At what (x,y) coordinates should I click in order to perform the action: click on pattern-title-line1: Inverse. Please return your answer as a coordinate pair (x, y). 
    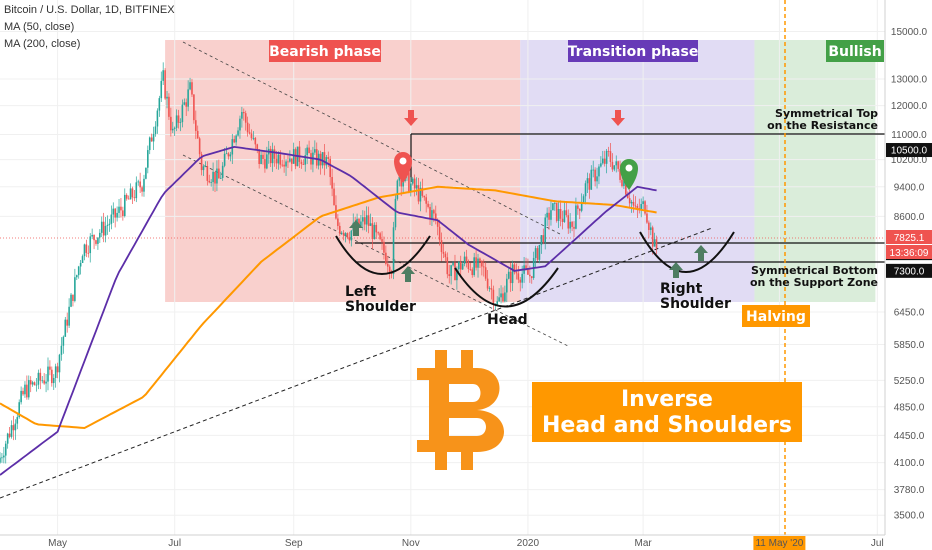
    Looking at the image, I should click on (667, 399).